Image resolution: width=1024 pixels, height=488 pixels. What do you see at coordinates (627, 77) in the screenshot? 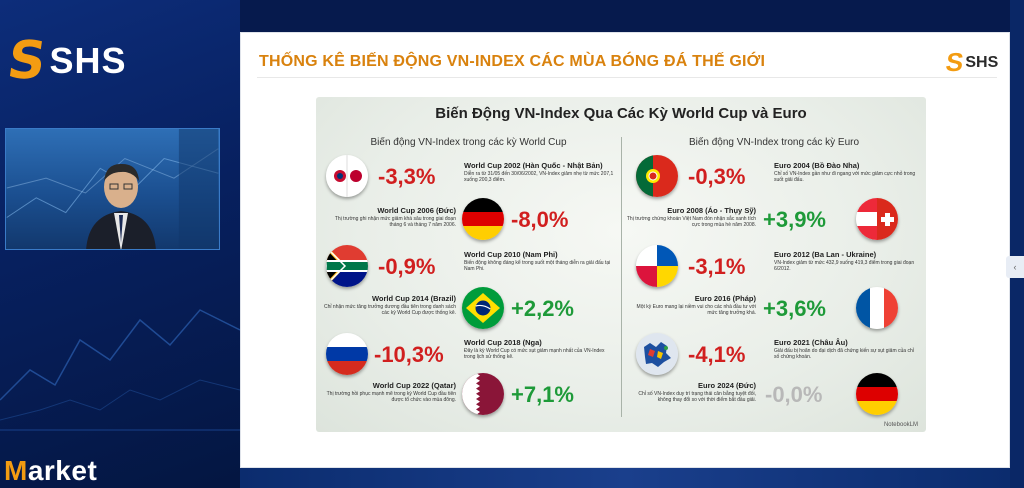
I see `title-divider` at bounding box center [627, 77].